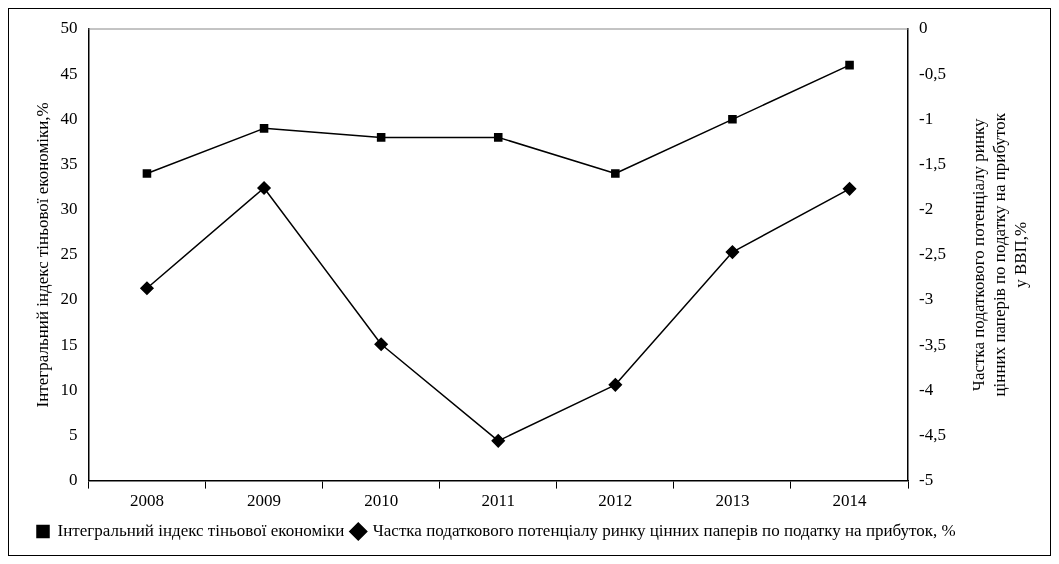 This screenshot has height=564, width=1059. Describe the element at coordinates (923, 28) in the screenshot. I see `y2-tick-label: 0` at that location.